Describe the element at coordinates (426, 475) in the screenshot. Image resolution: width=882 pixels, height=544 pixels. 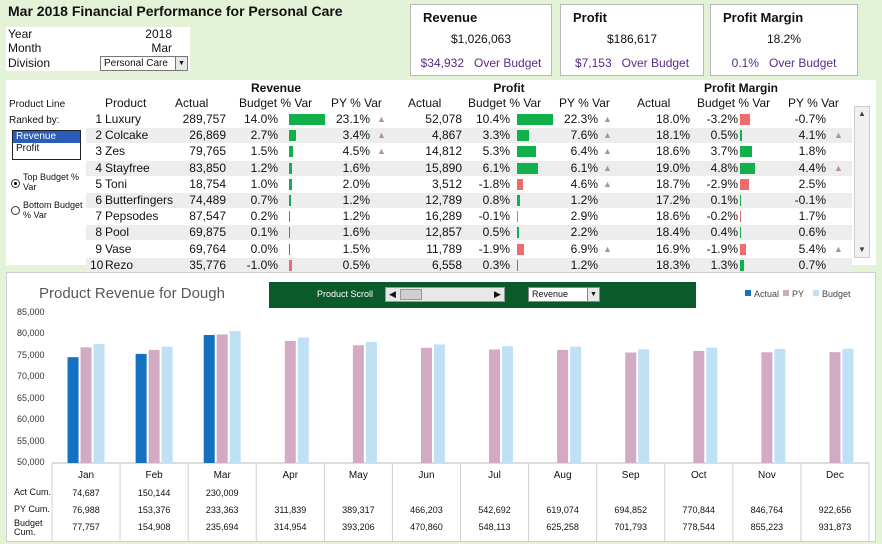
I see `x-tick-label: Jun` at that location.